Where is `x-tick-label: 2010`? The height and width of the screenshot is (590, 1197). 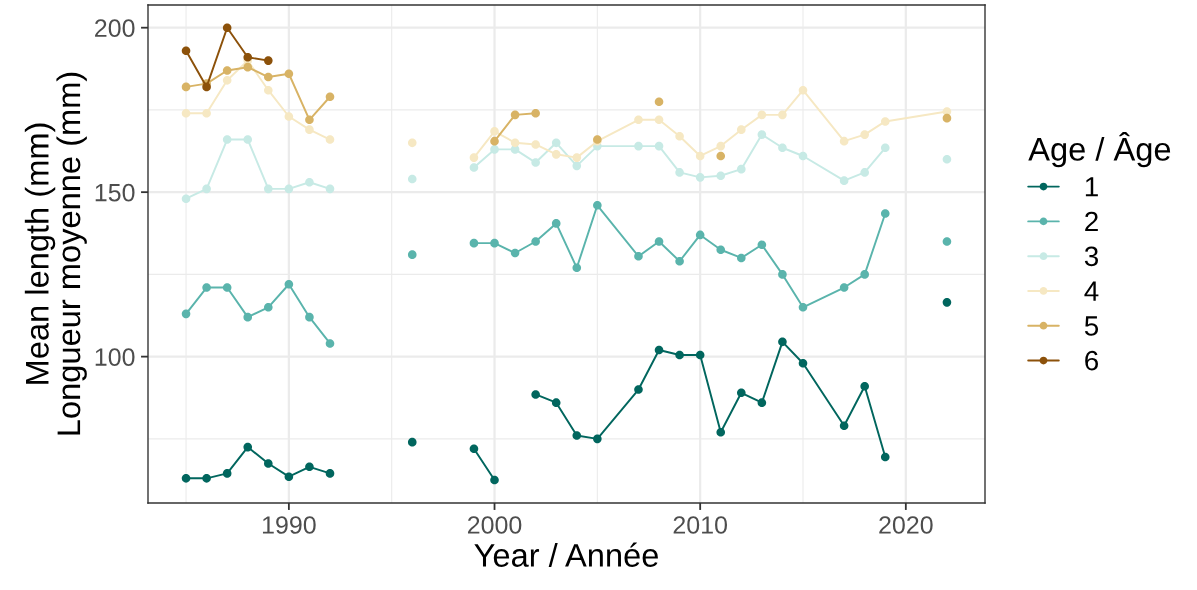
x-tick-label: 2010 is located at coordinates (700, 525).